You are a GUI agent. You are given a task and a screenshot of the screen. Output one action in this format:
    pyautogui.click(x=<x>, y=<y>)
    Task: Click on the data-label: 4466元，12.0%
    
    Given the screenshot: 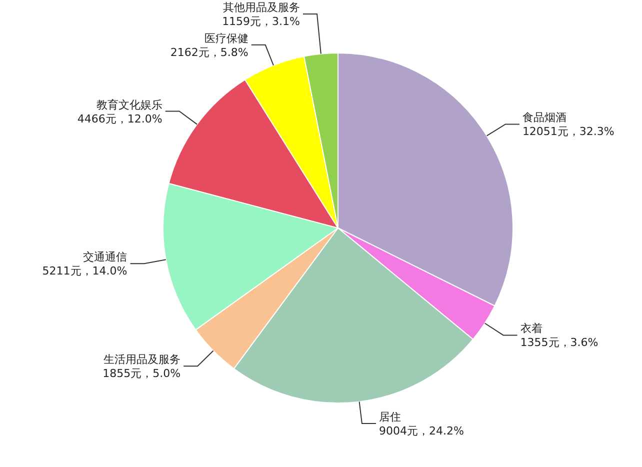 What is the action you would take?
    pyautogui.click(x=119, y=119)
    